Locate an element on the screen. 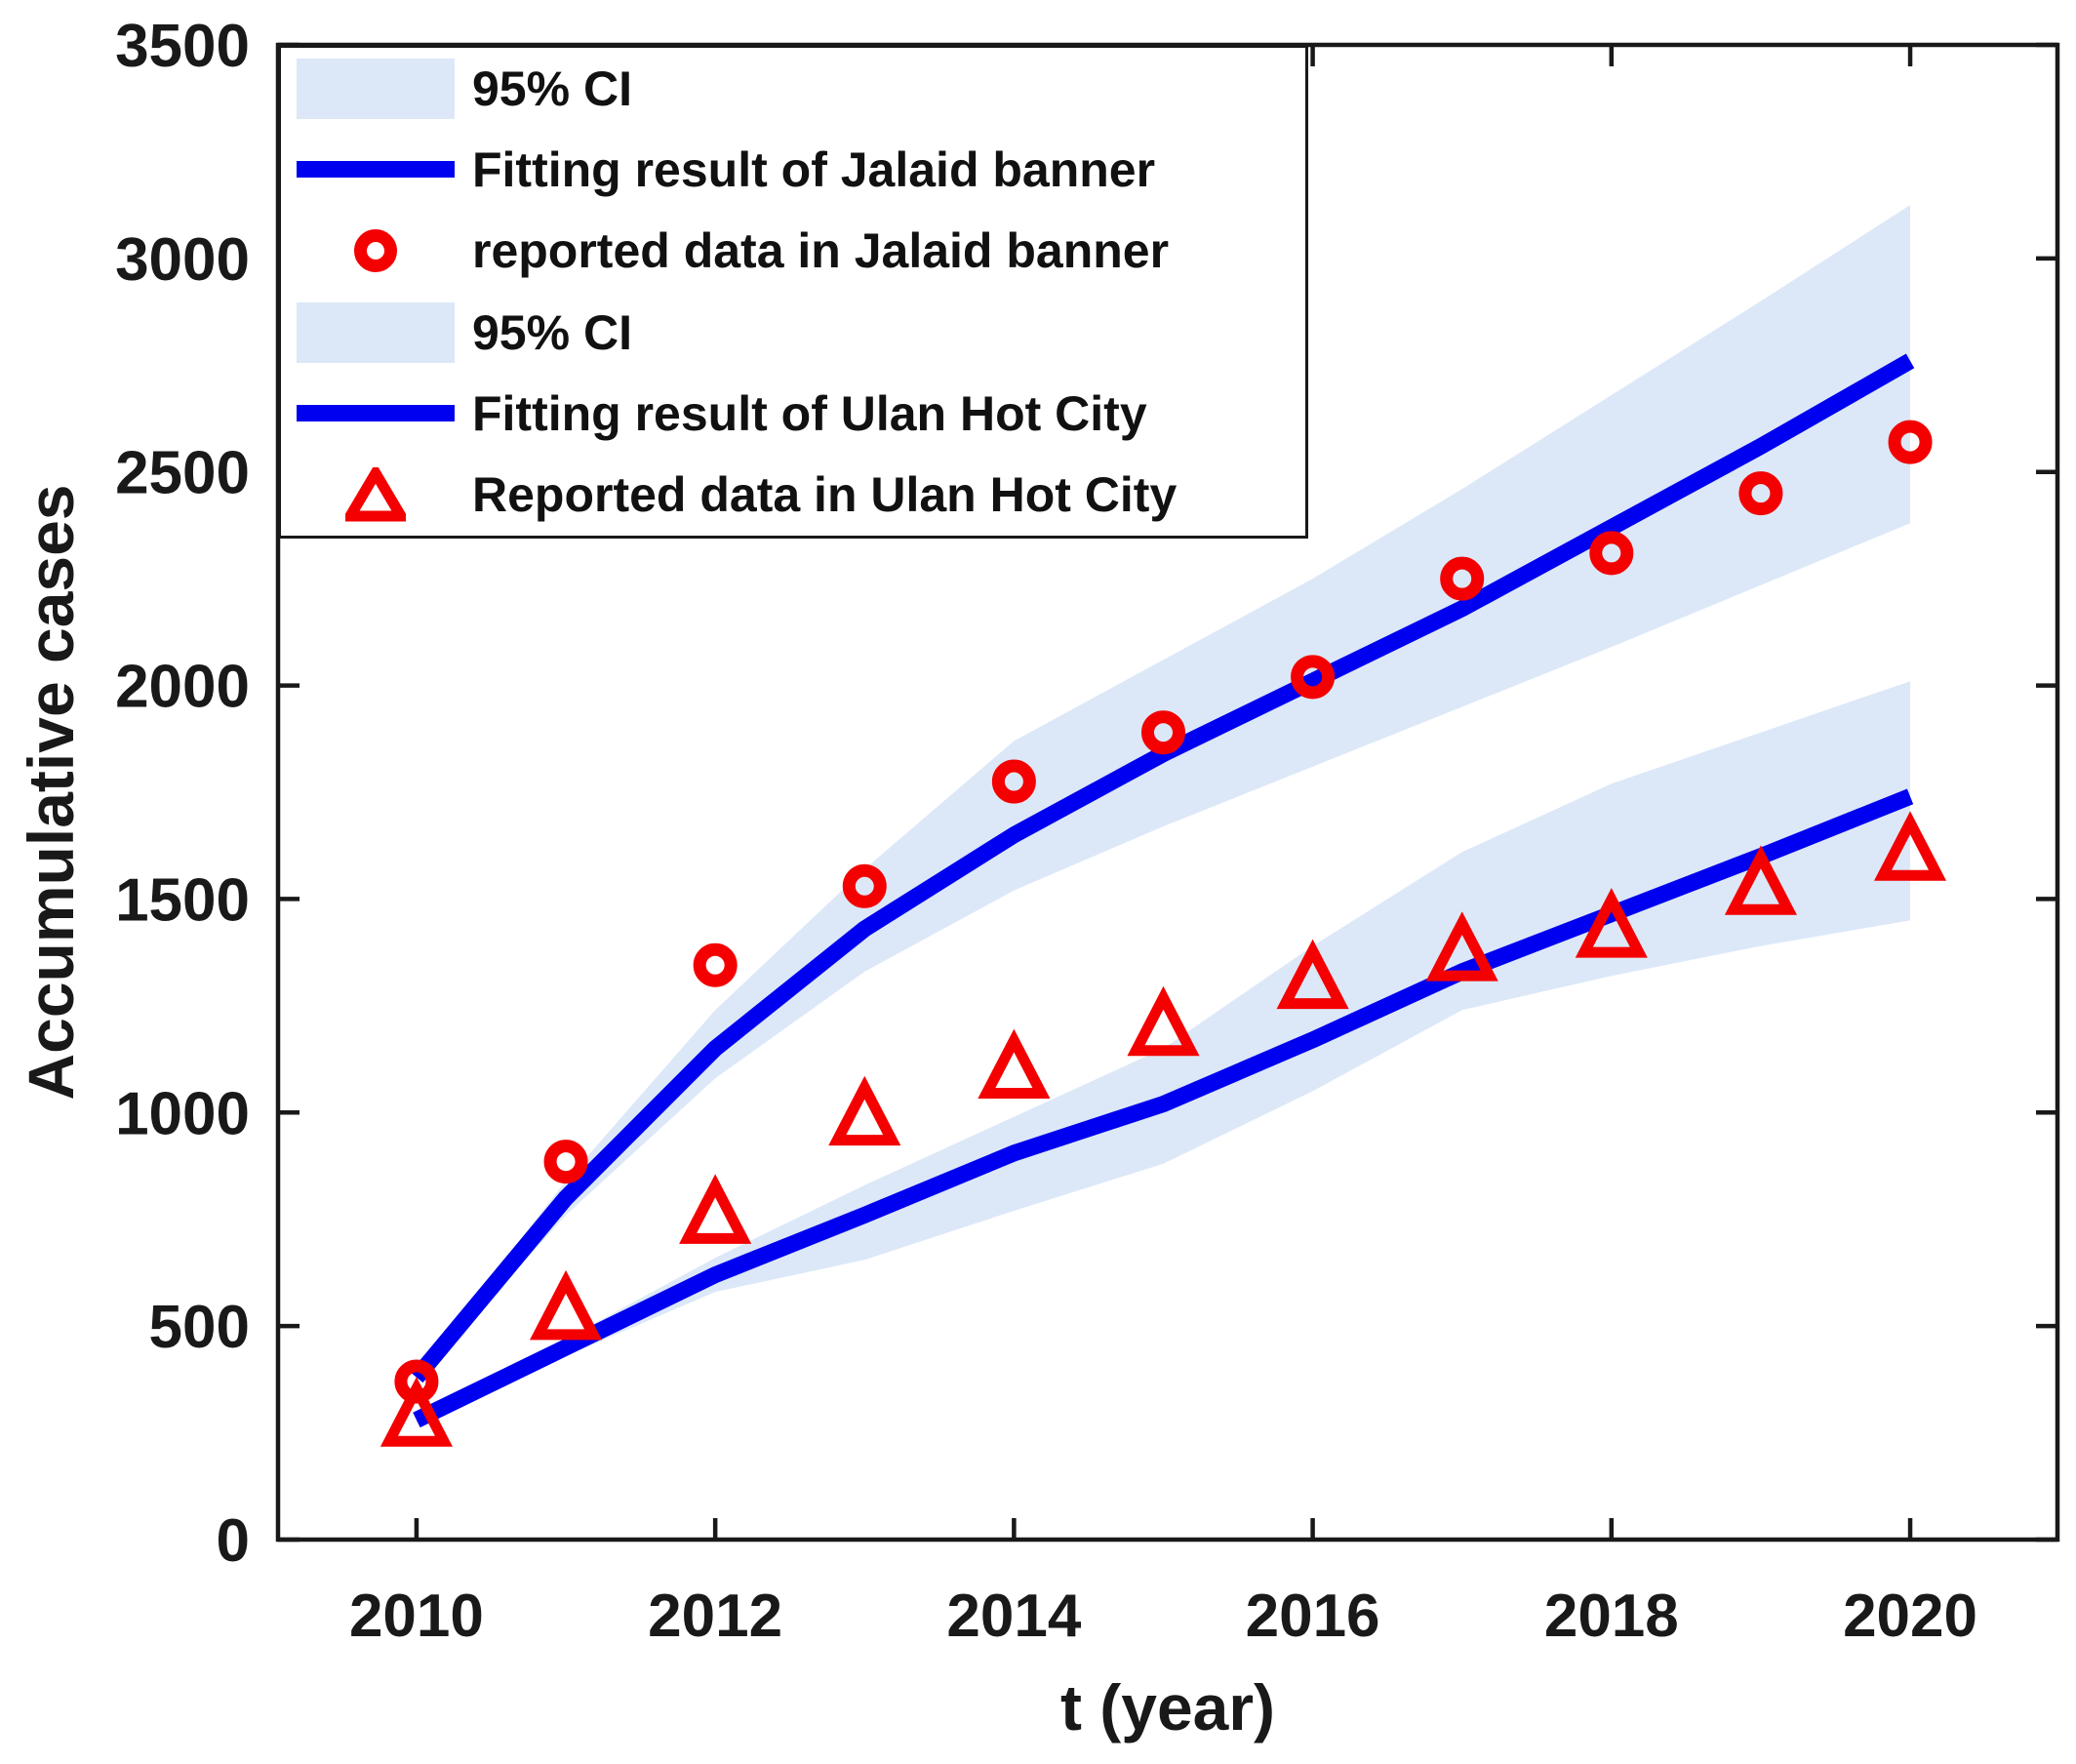 The width and height of the screenshot is (2076, 1764). x-tick-label: 2018 is located at coordinates (1611, 1617).